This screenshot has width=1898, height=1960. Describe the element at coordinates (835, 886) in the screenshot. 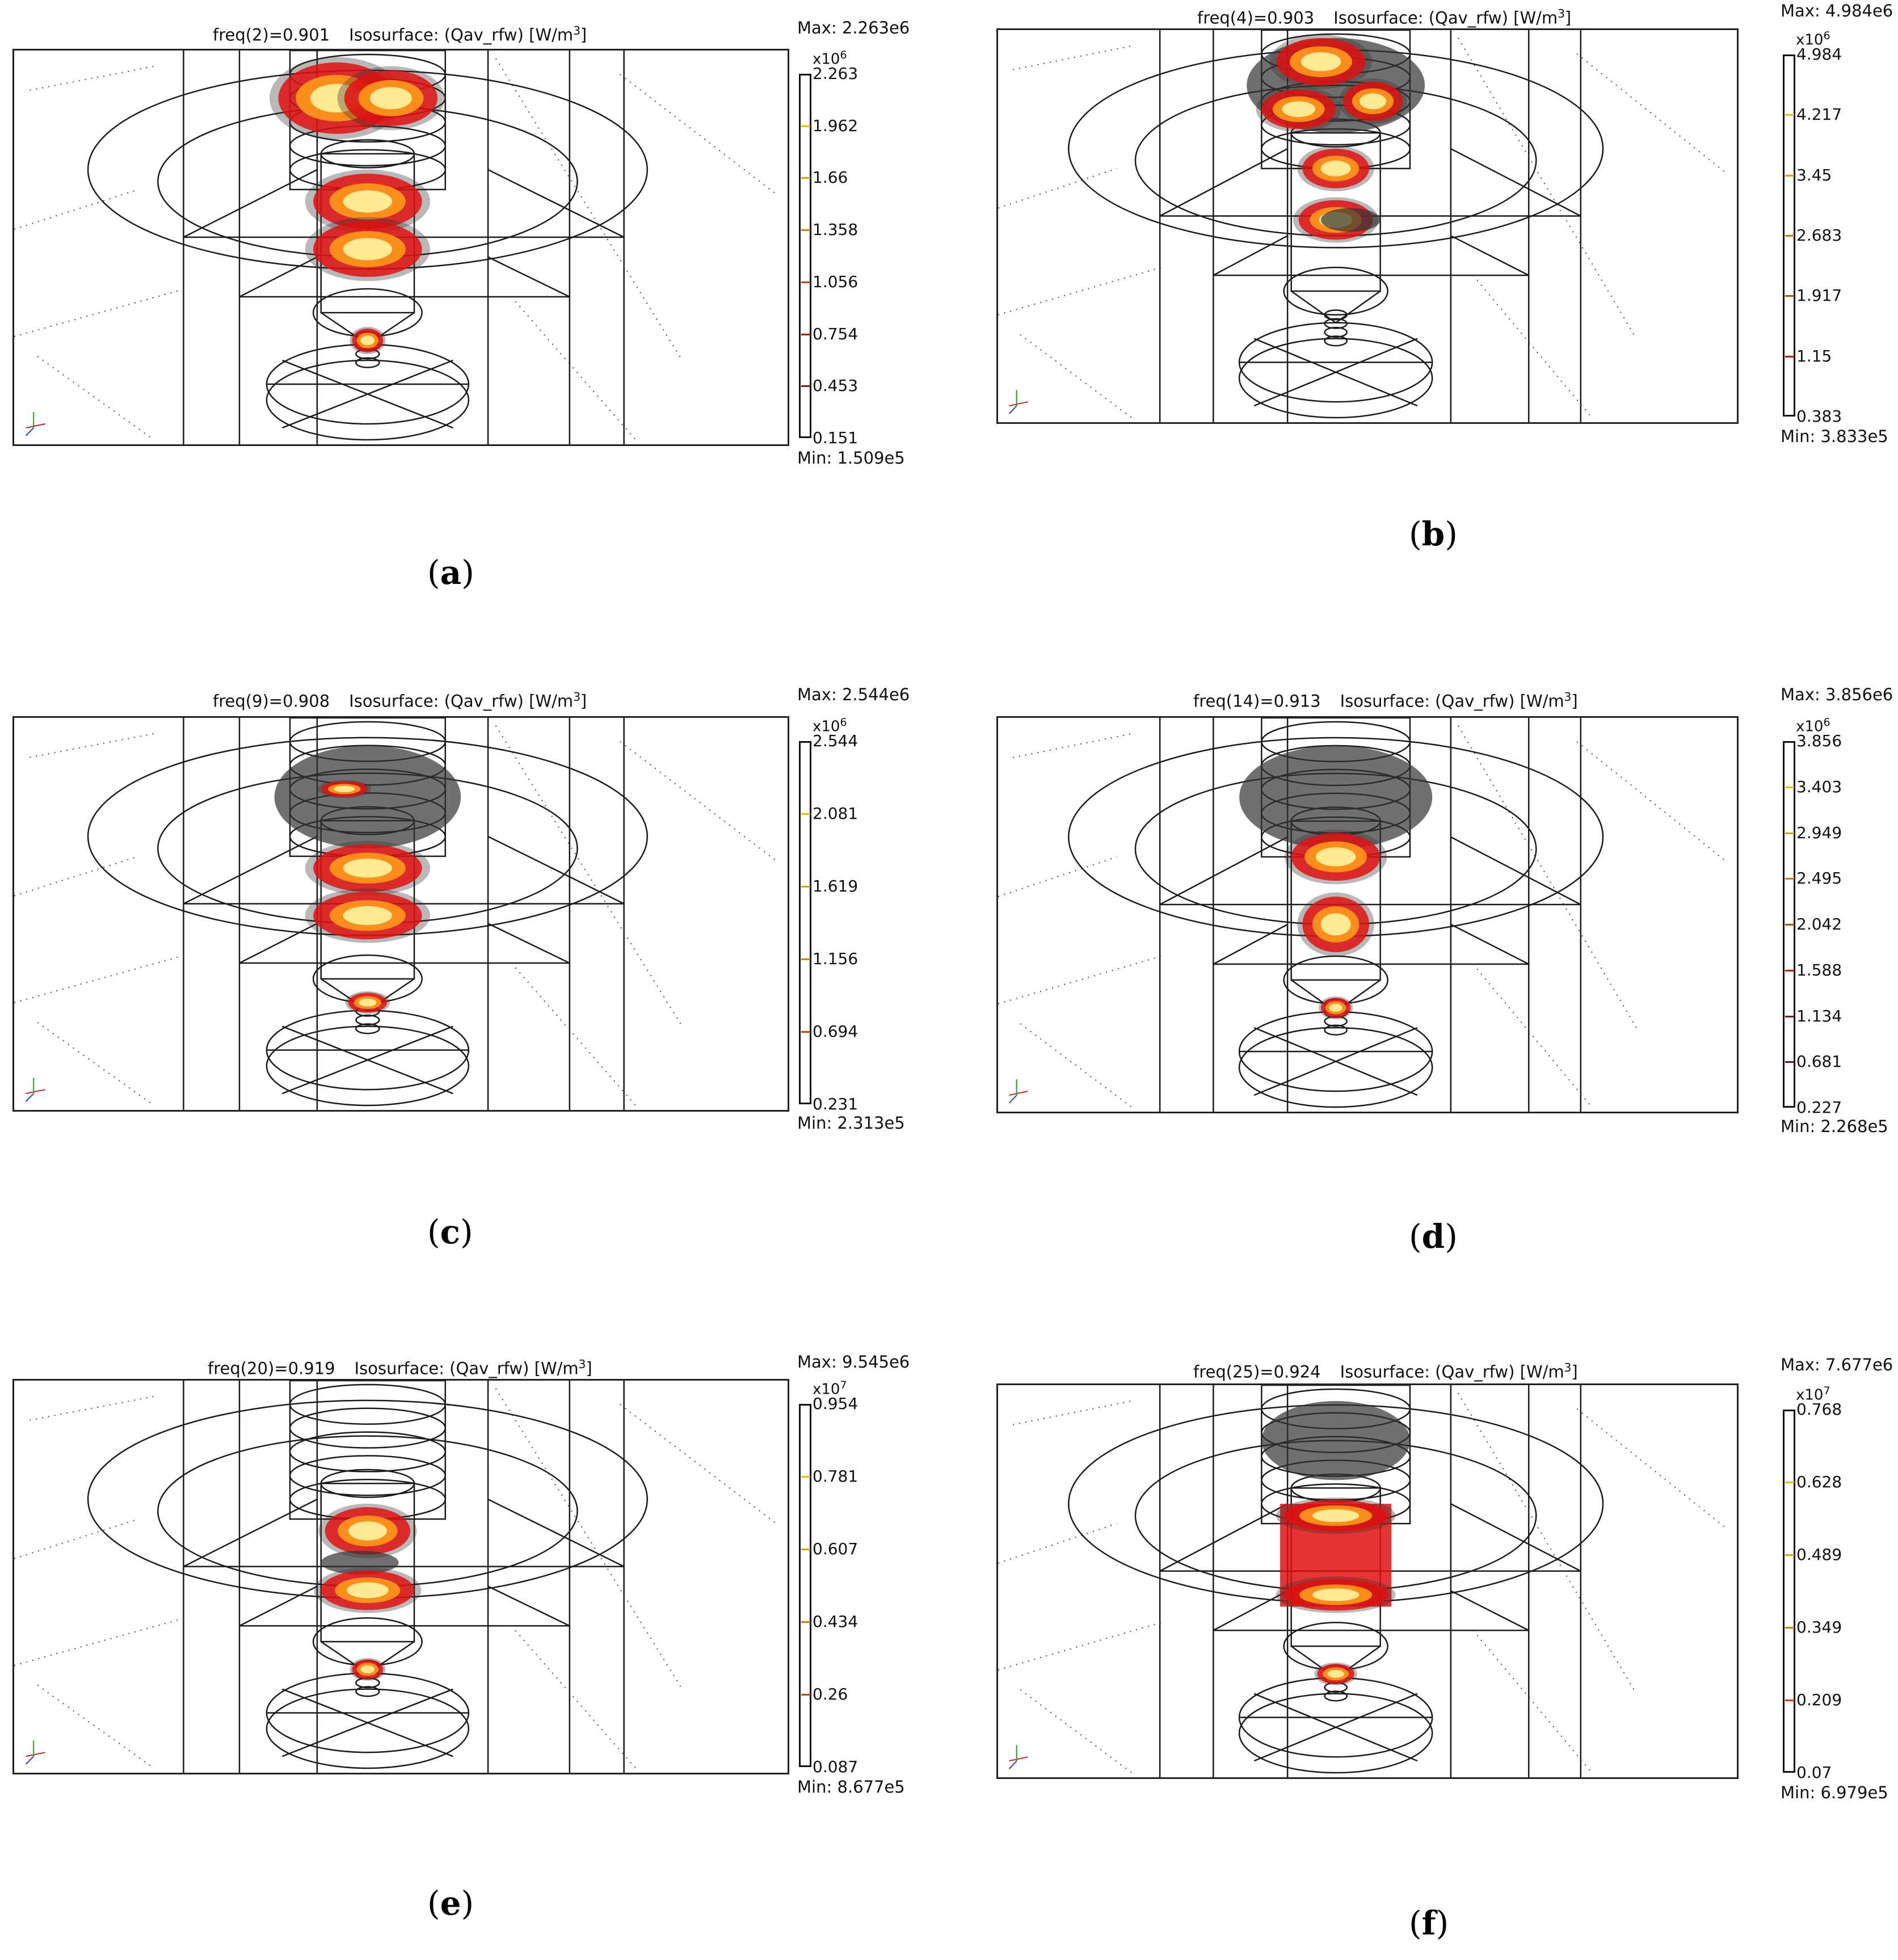

I see `colorbar-tick-label: 1.619` at that location.